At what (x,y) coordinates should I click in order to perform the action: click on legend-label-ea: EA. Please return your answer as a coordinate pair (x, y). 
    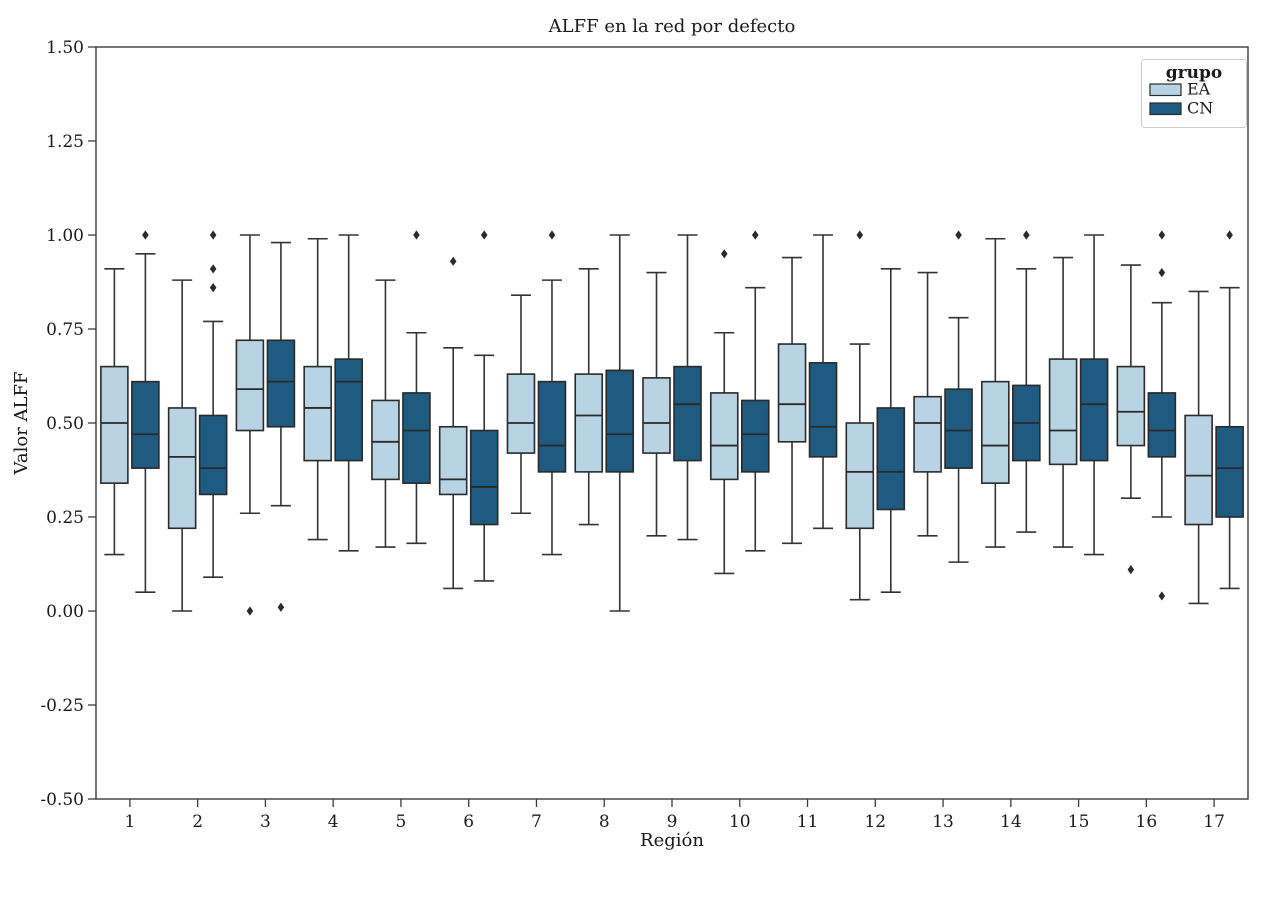
    Looking at the image, I should click on (1199, 89).